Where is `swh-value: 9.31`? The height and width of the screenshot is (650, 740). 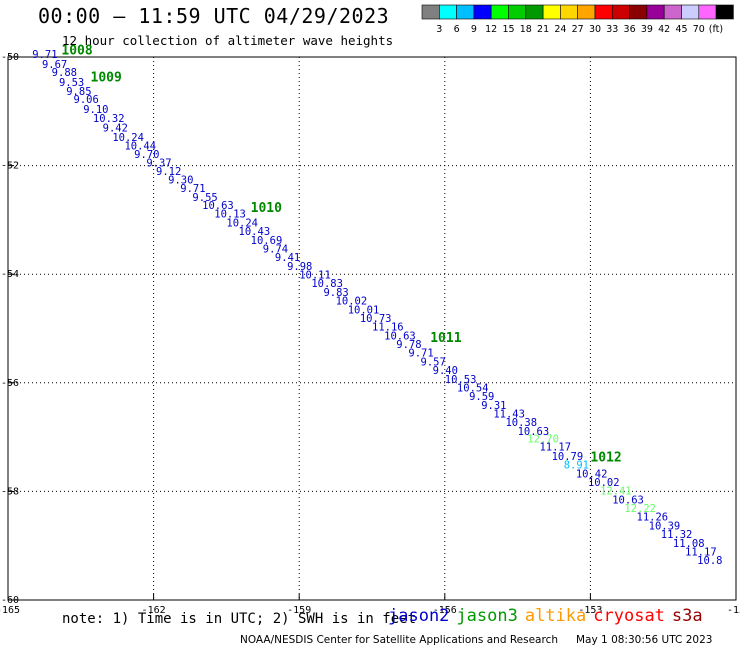 swh-value: 9.31 is located at coordinates (493, 406).